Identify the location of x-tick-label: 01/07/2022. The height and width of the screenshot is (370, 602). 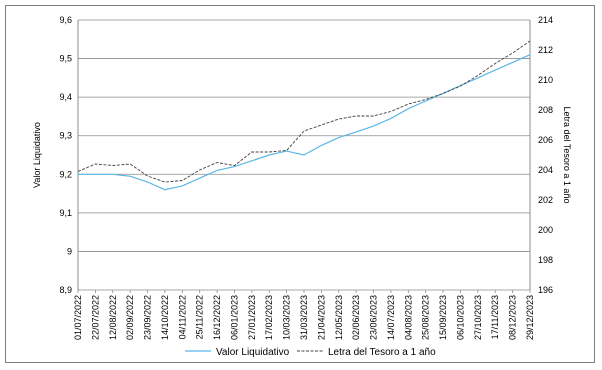
(78, 317).